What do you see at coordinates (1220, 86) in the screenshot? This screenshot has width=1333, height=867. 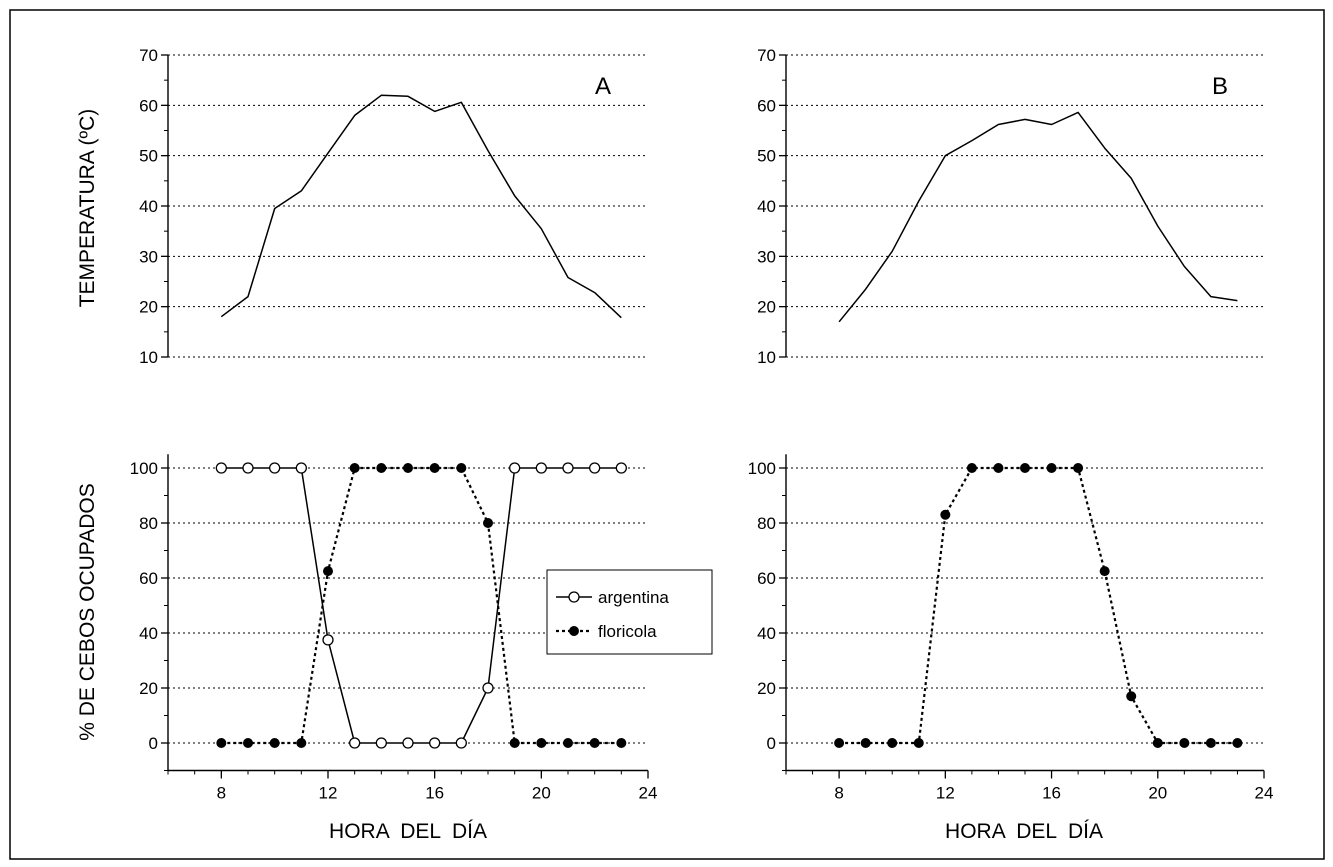 I see `panel-label: B` at bounding box center [1220, 86].